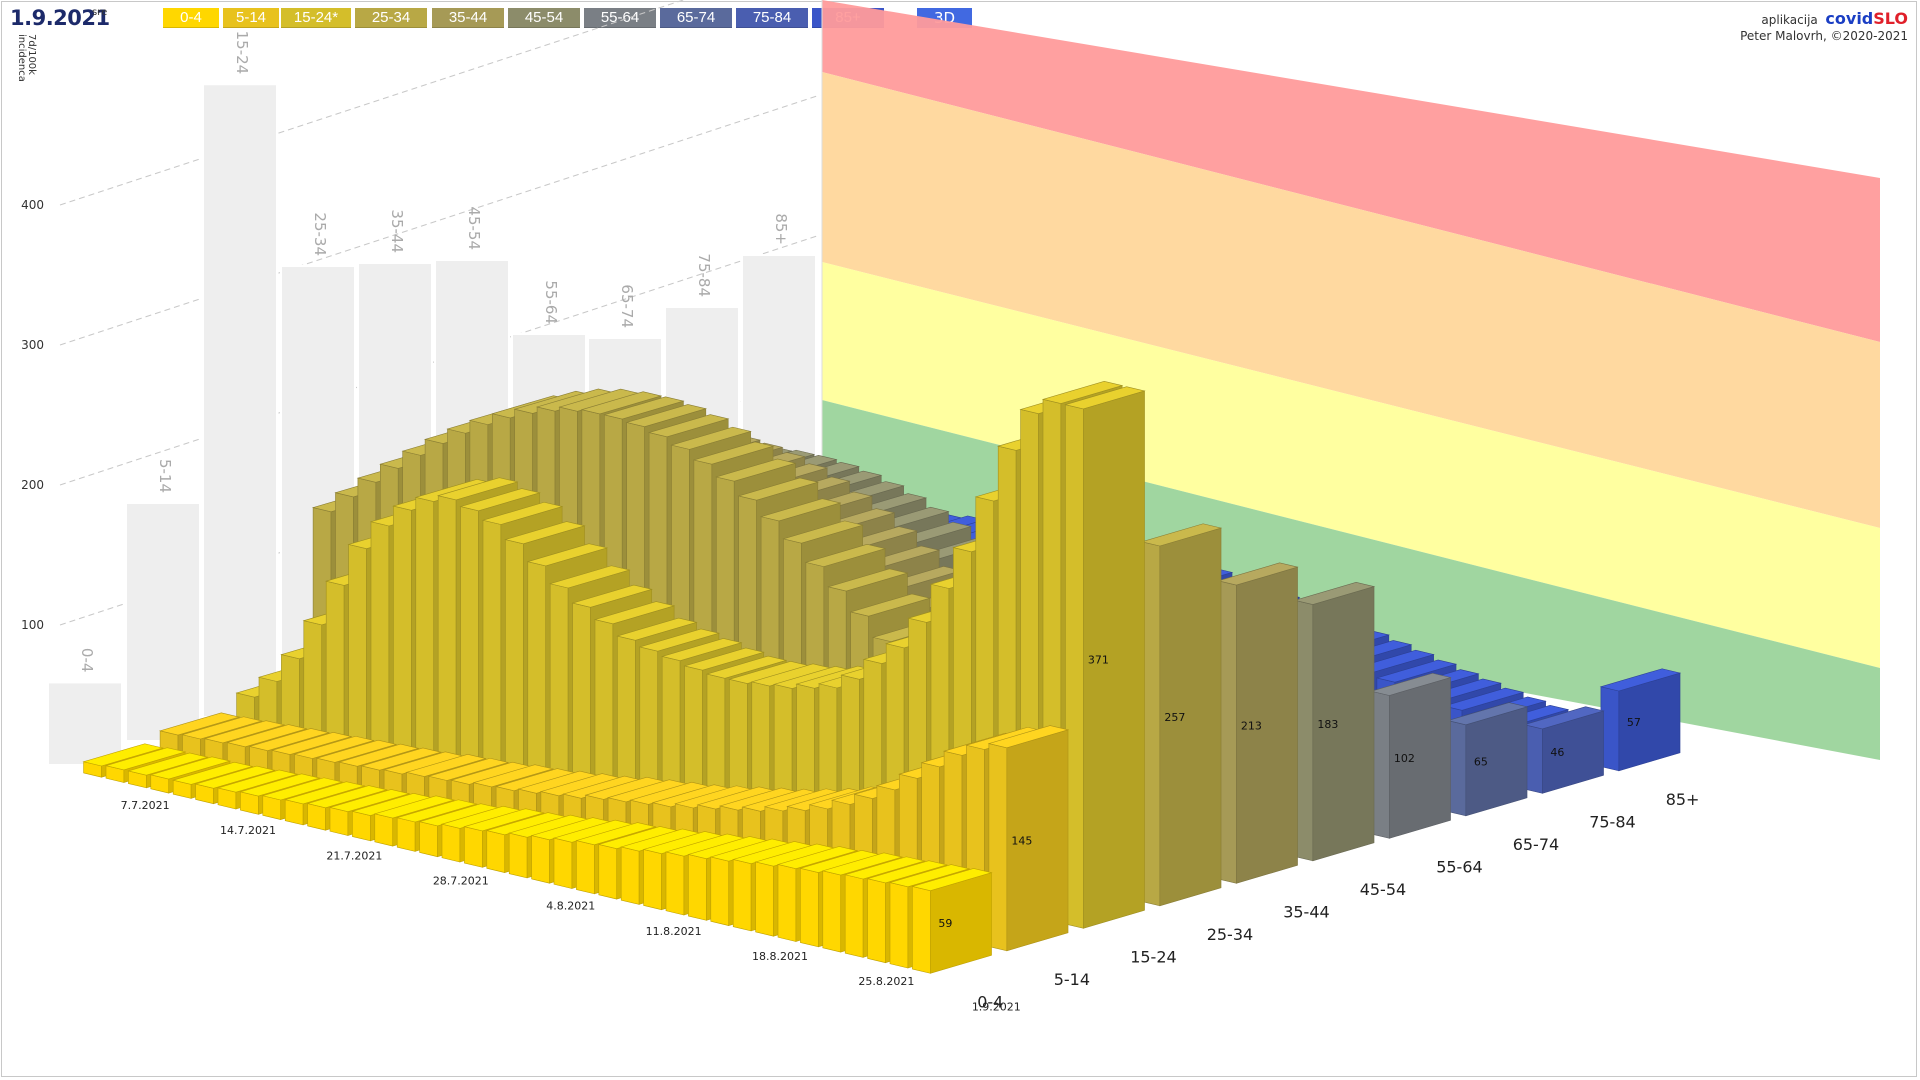 Image resolution: width=1920 pixels, height=1080 pixels. Describe the element at coordinates (1634, 722) in the screenshot. I see `value-label-85+: 57` at that location.